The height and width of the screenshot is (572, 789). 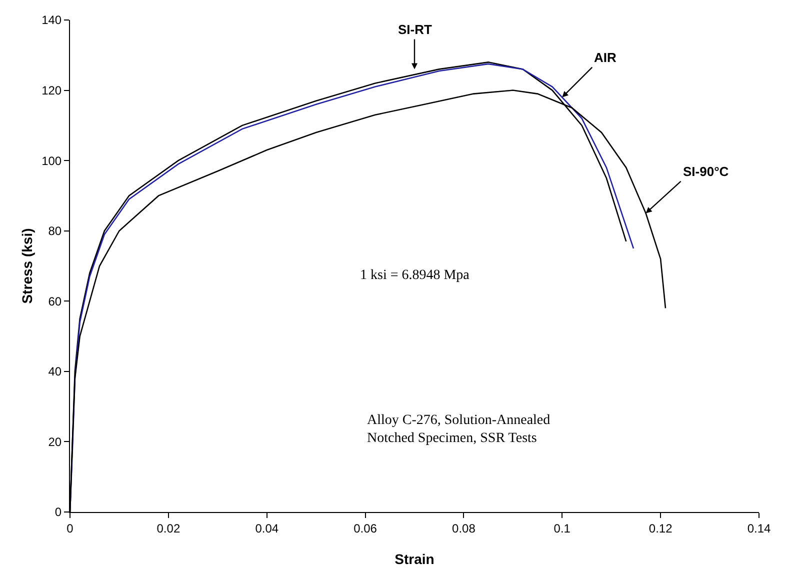 What do you see at coordinates (267, 528) in the screenshot?
I see `x-tick-label: 0.04` at bounding box center [267, 528].